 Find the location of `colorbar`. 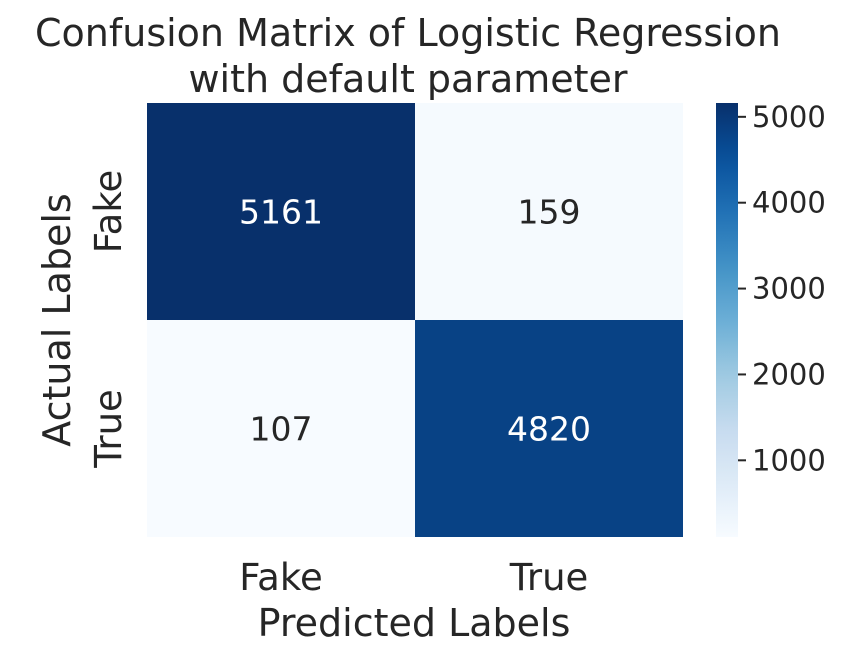

colorbar is located at coordinates (727, 320).